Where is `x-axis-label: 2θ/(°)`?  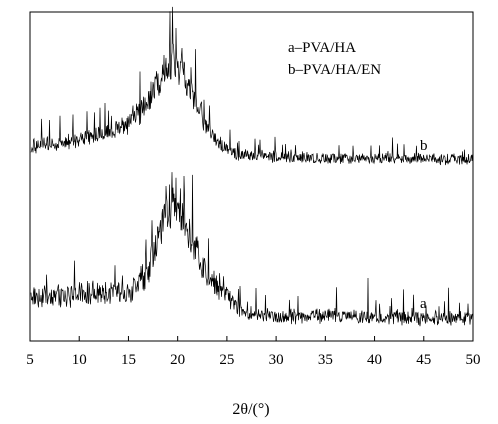 x-axis-label: 2θ/(°) is located at coordinates (250, 409).